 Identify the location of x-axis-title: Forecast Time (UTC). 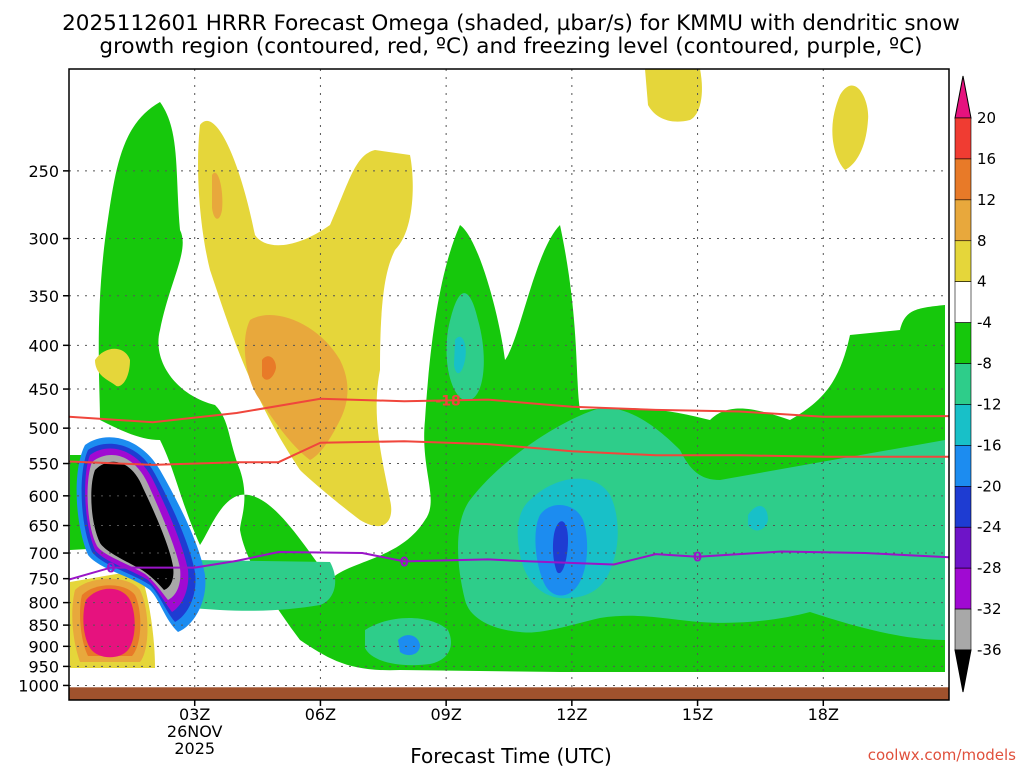
(511, 756).